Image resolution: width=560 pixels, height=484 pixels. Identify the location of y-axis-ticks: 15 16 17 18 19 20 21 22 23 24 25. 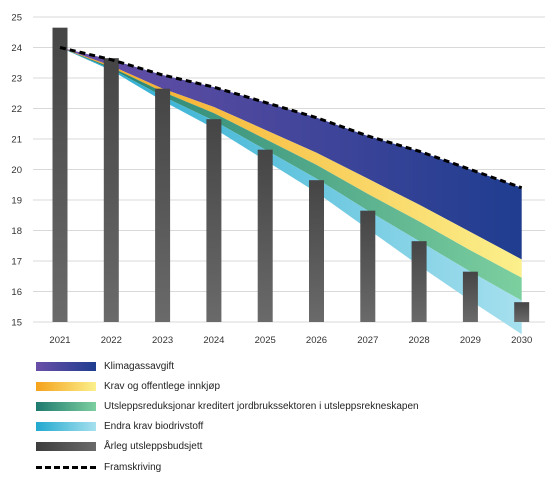
(16, 171).